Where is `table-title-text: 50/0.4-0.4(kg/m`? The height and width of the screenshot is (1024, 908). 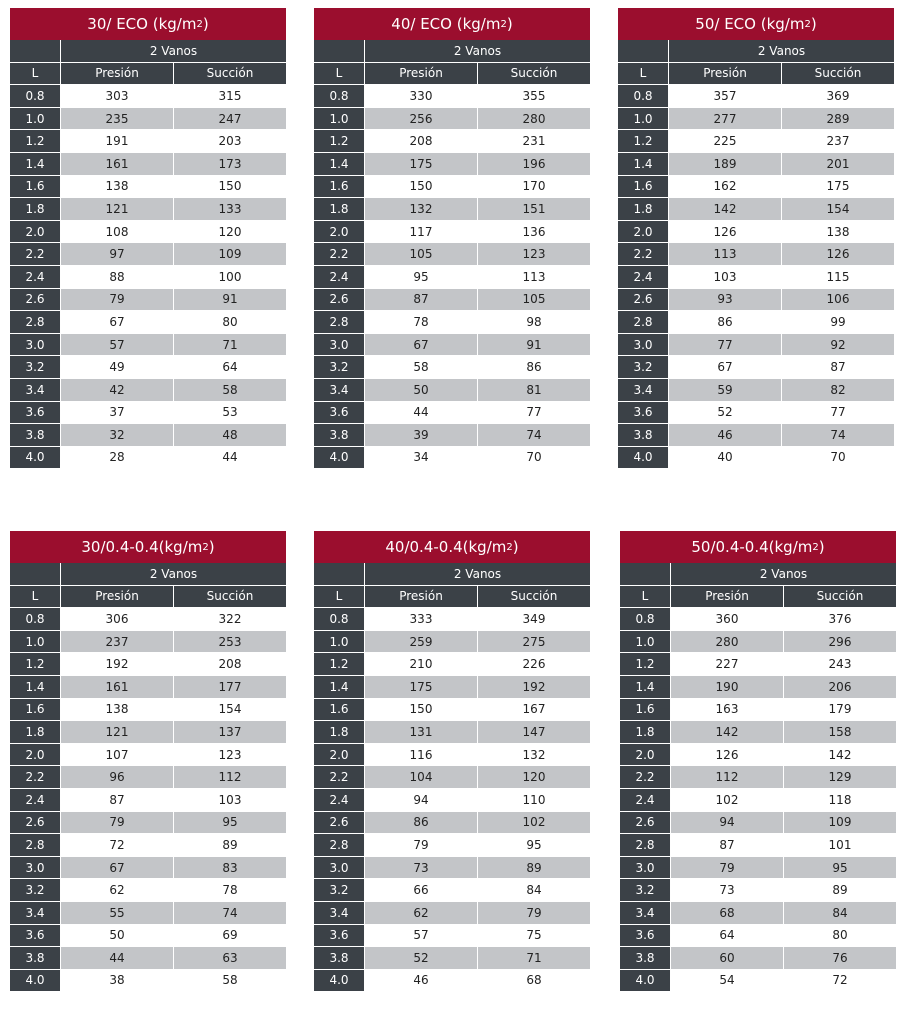
table-title-text: 50/0.4-0.4(kg/m is located at coordinates (752, 547).